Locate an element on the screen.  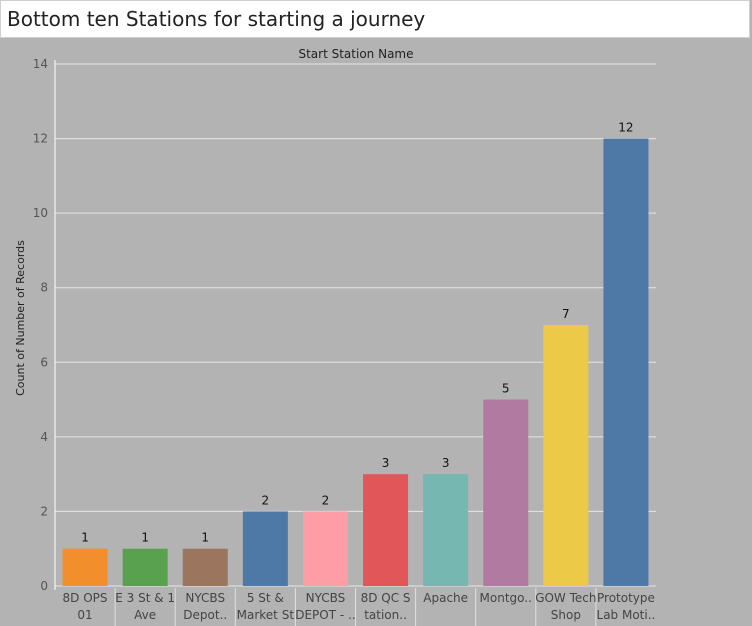
category-label: GOW Tech is located at coordinates (565, 598).